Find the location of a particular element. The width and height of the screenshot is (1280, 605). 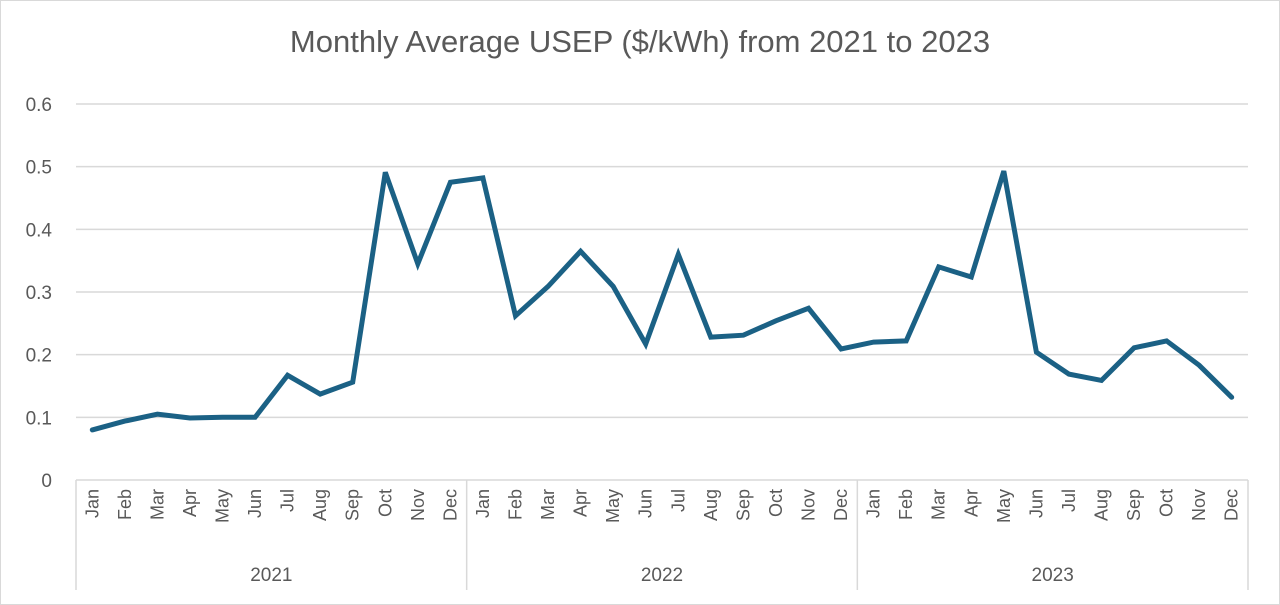

y-tick-label: 0 is located at coordinates (46, 481).